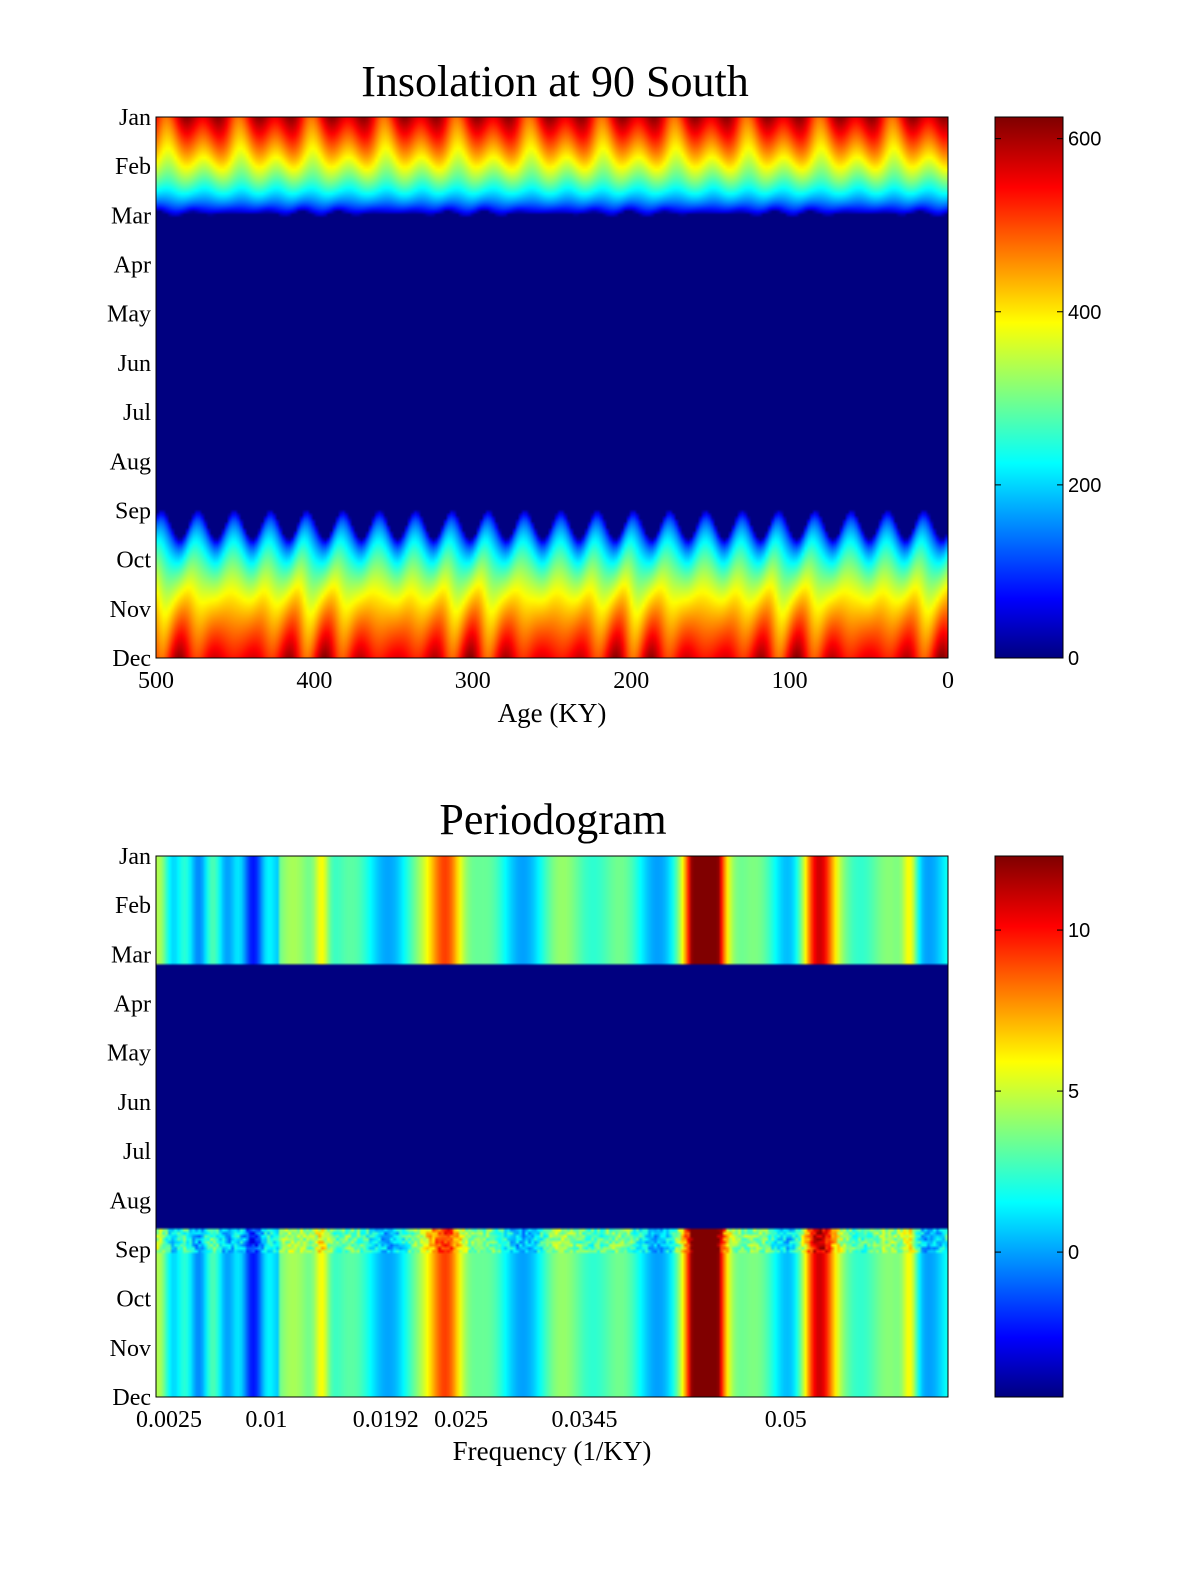 This screenshot has height=1575, width=1200. What do you see at coordinates (790, 681) in the screenshot?
I see `x-tick-label: 100` at bounding box center [790, 681].